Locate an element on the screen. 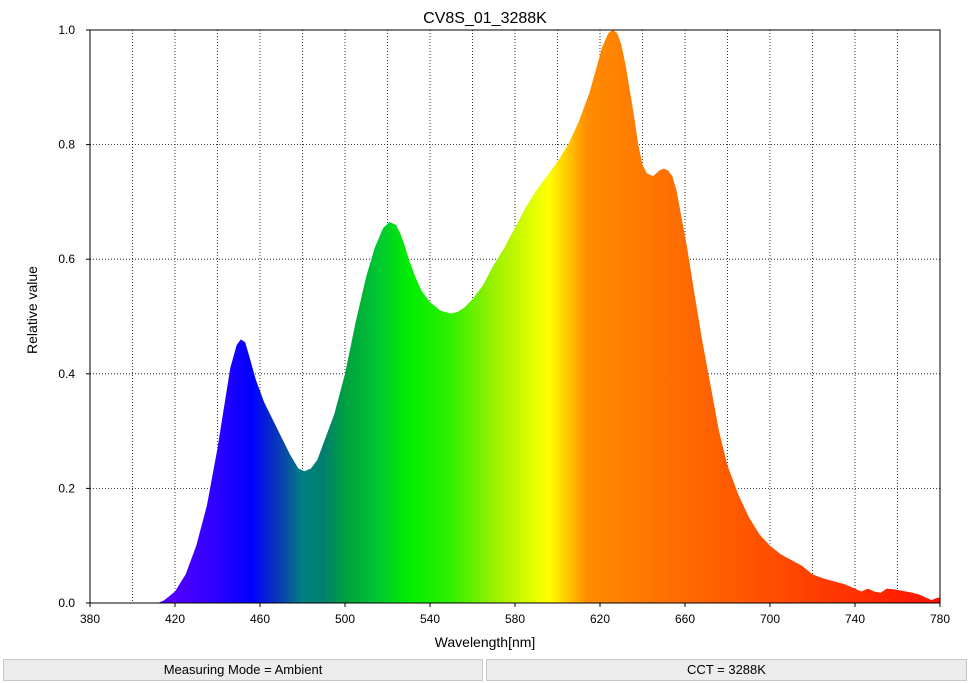 This screenshot has width=970, height=683. x-axis-label: Wavelength[nm] is located at coordinates (485, 642).